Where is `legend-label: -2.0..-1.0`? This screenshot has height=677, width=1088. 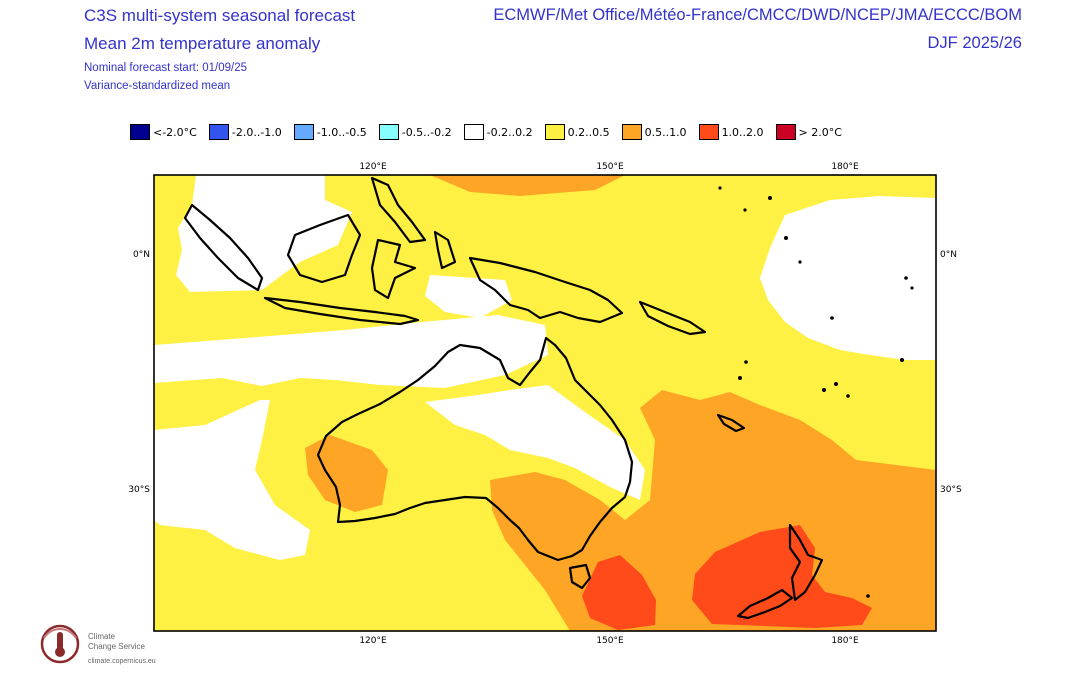
legend-label: -2.0..-1.0 is located at coordinates (256, 132).